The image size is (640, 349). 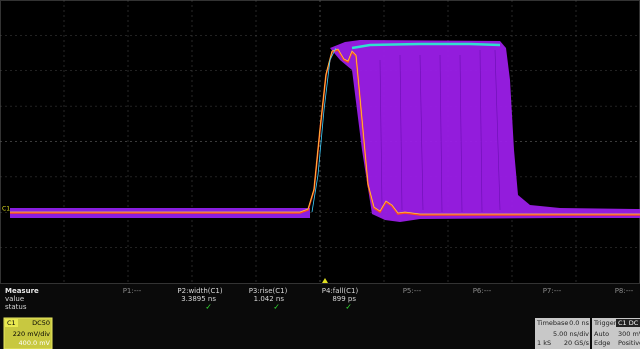 What do you see at coordinates (552, 291) in the screenshot?
I see `param-name: P7:---` at bounding box center [552, 291].